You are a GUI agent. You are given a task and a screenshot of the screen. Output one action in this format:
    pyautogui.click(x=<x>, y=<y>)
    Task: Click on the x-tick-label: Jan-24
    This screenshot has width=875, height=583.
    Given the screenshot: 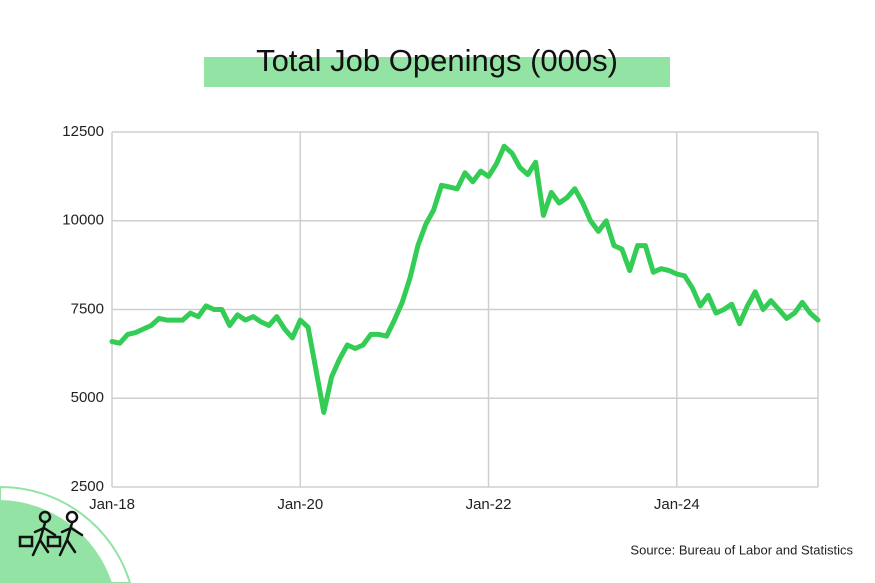 What is the action you would take?
    pyautogui.click(x=677, y=504)
    